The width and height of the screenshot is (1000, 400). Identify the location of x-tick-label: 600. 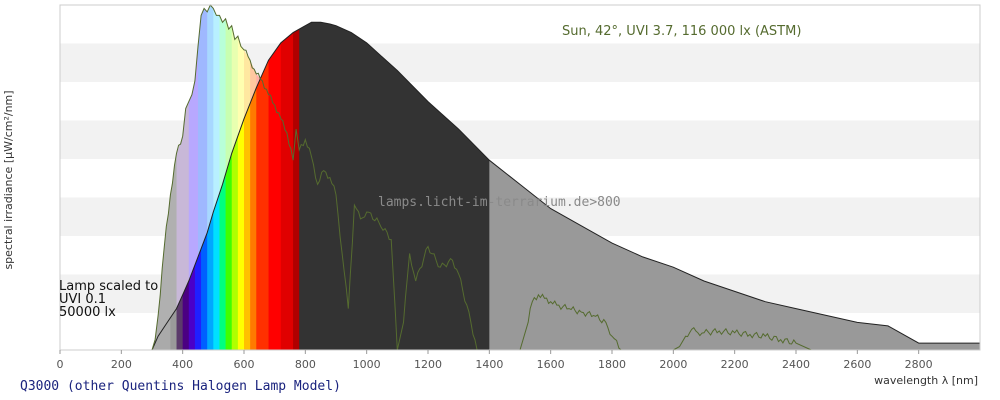
(244, 364).